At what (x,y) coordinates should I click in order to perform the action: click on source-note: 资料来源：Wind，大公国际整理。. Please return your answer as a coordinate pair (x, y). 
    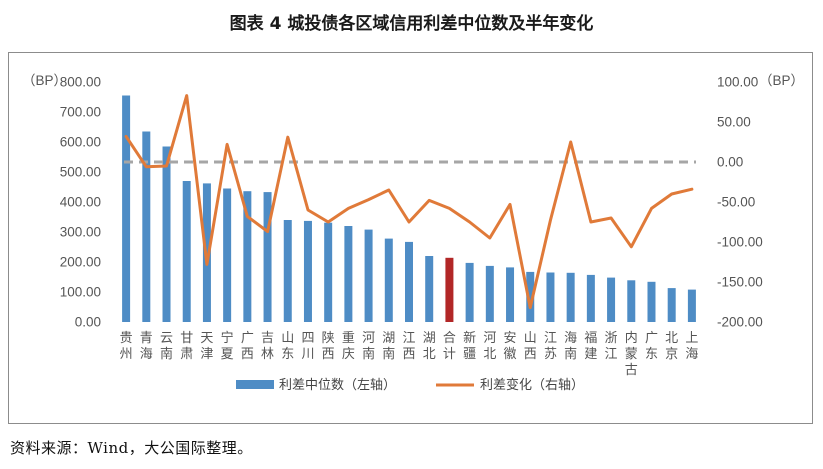
    Looking at the image, I should click on (131, 448).